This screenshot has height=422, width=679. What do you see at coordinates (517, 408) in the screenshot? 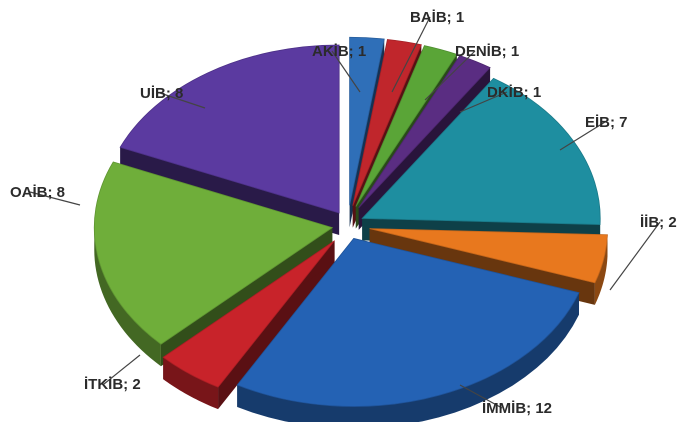
I see `pie-slice-label: İMMİB; 12` at bounding box center [517, 408].